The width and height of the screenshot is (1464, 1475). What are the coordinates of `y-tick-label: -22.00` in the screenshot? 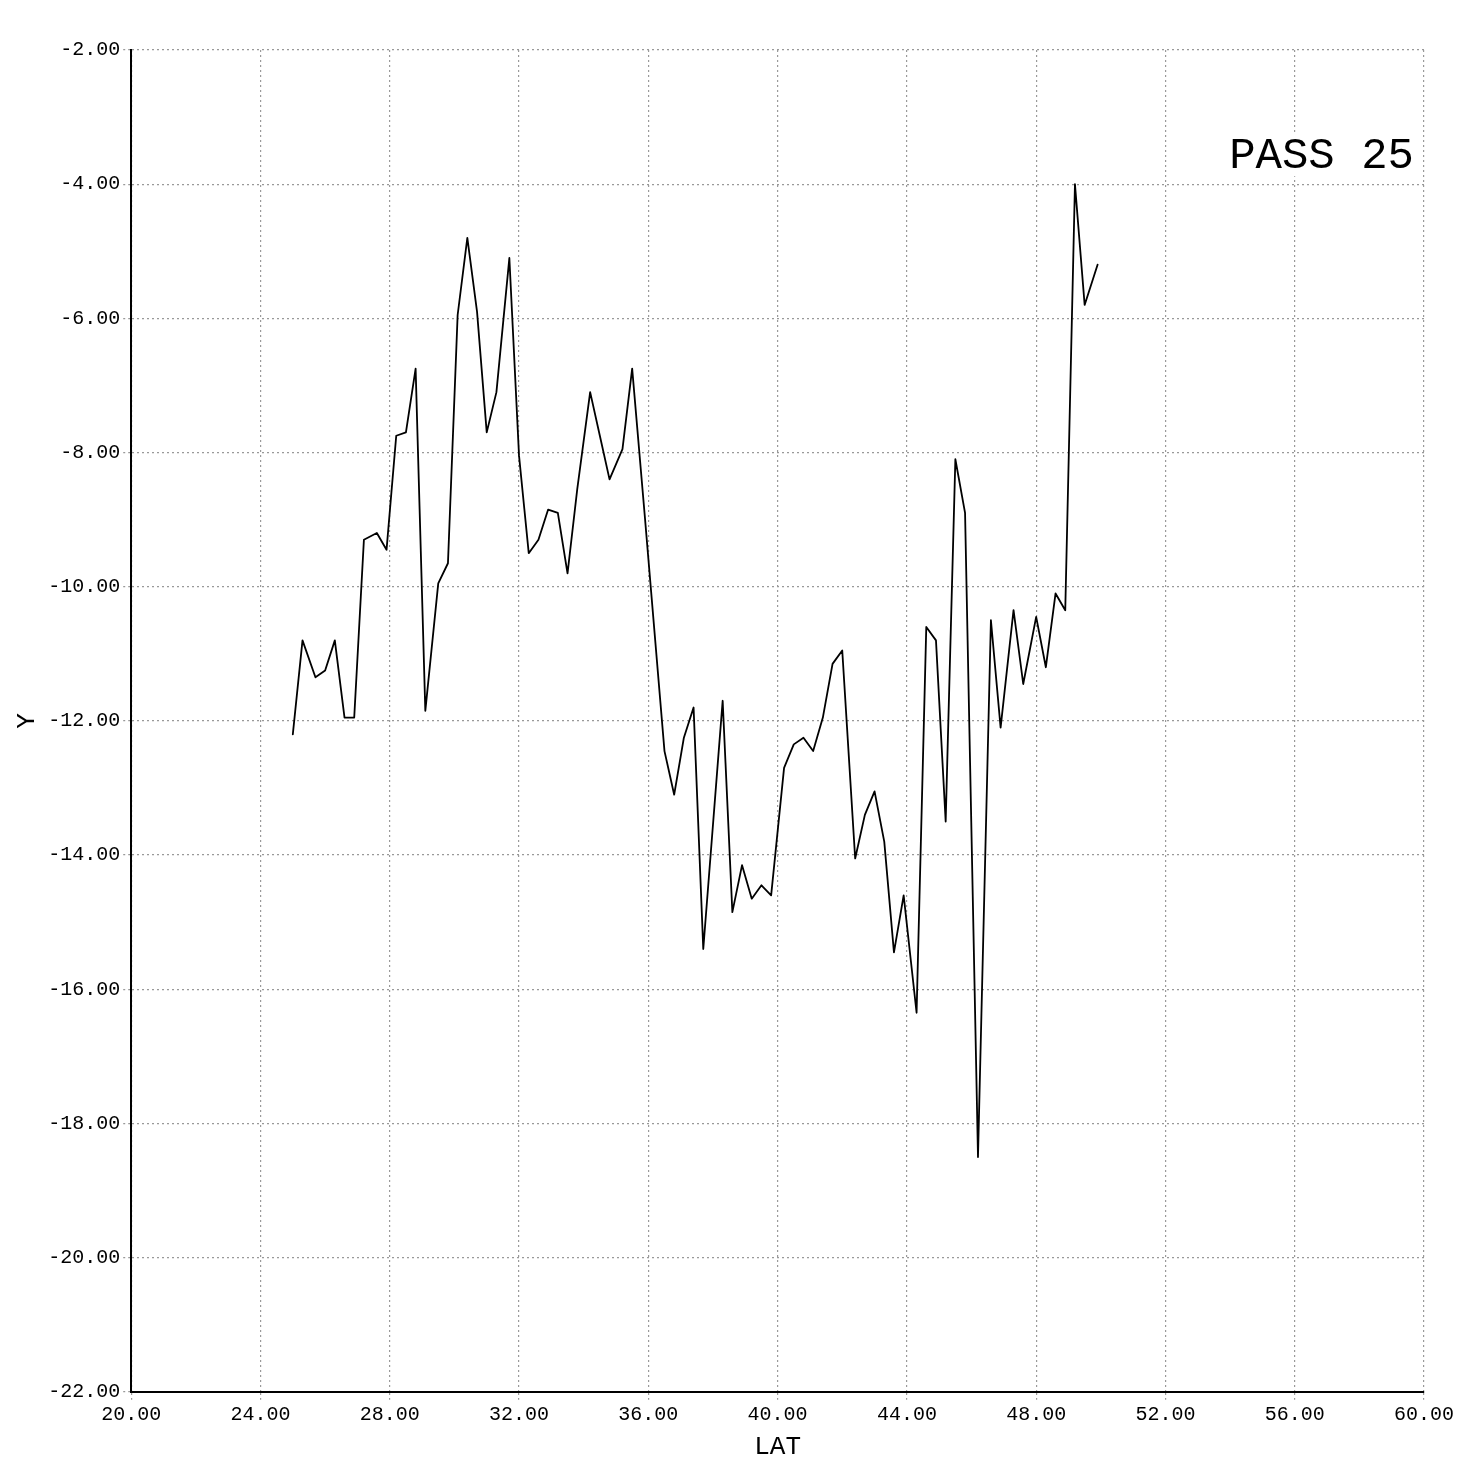 It's located at (84, 1392).